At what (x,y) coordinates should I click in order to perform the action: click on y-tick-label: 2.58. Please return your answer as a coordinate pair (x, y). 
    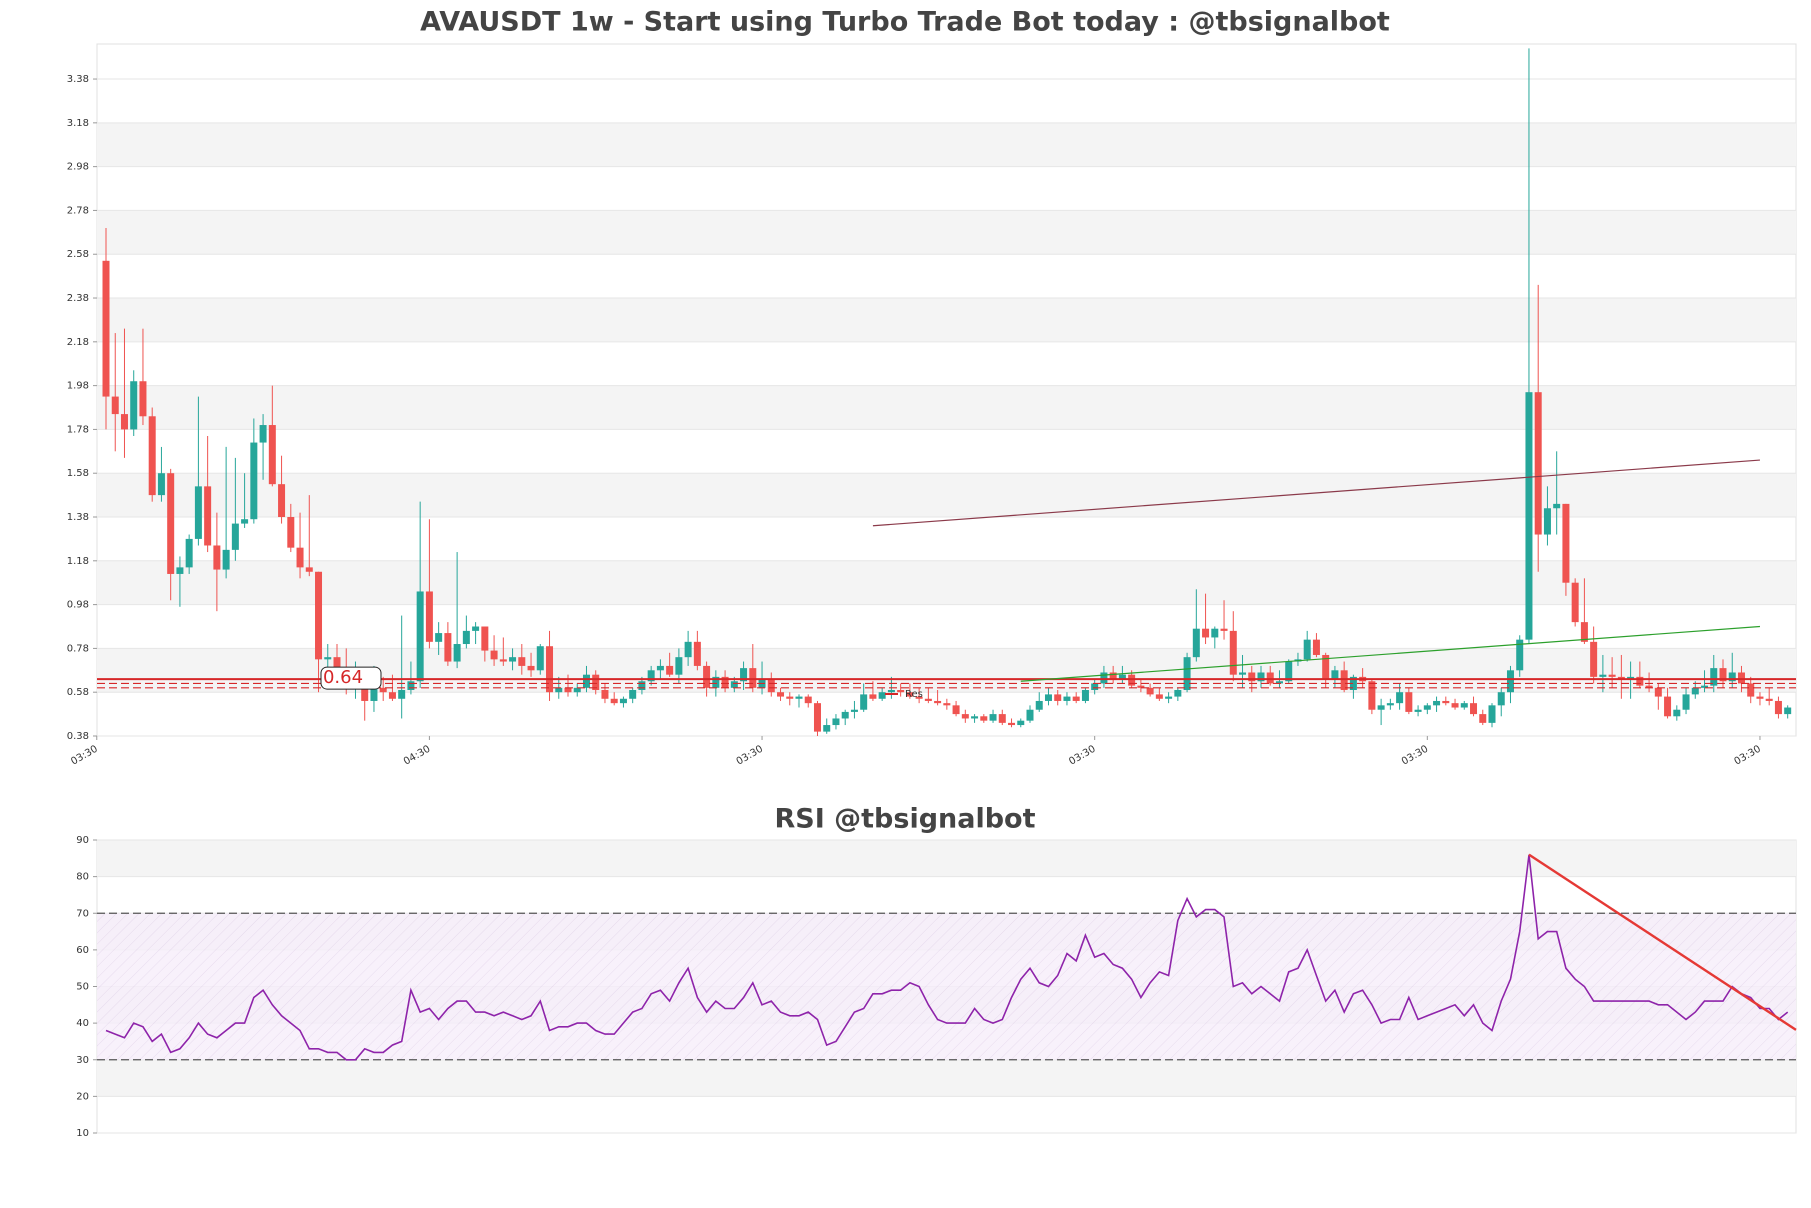
    Looking at the image, I should click on (78, 254).